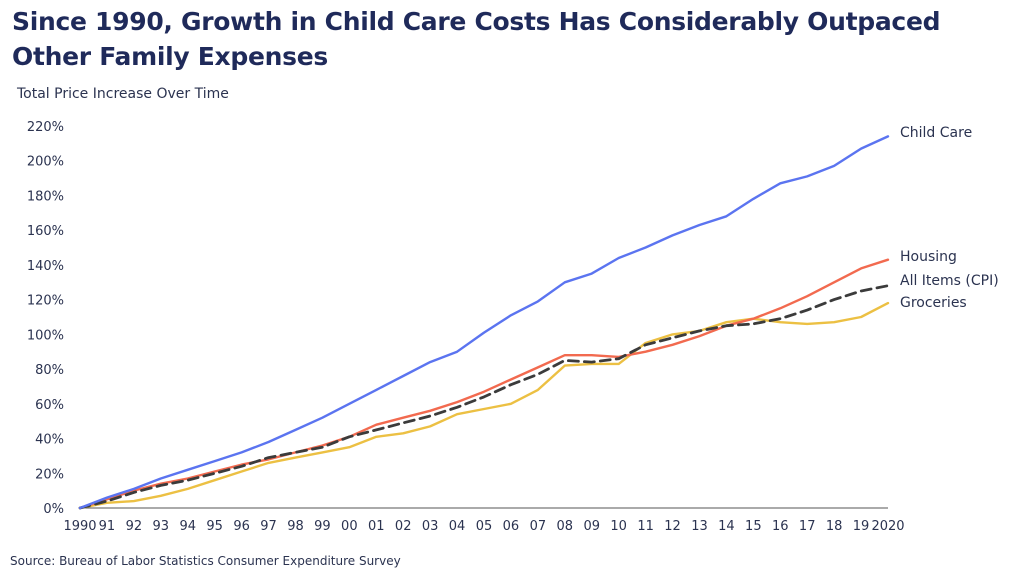  What do you see at coordinates (928, 257) in the screenshot?
I see `series-label: Housing` at bounding box center [928, 257].